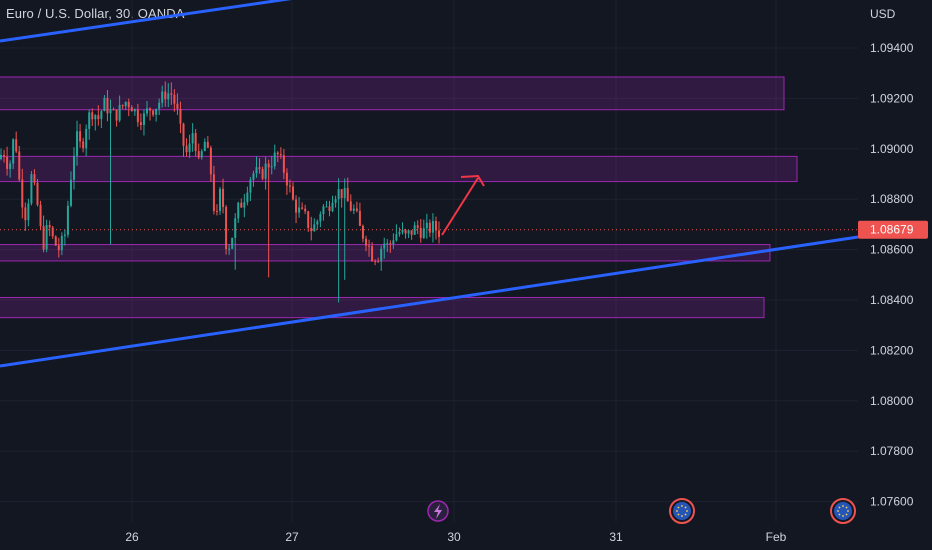  Describe the element at coordinates (460, 206) in the screenshot. I see `arrow-shaft` at that location.